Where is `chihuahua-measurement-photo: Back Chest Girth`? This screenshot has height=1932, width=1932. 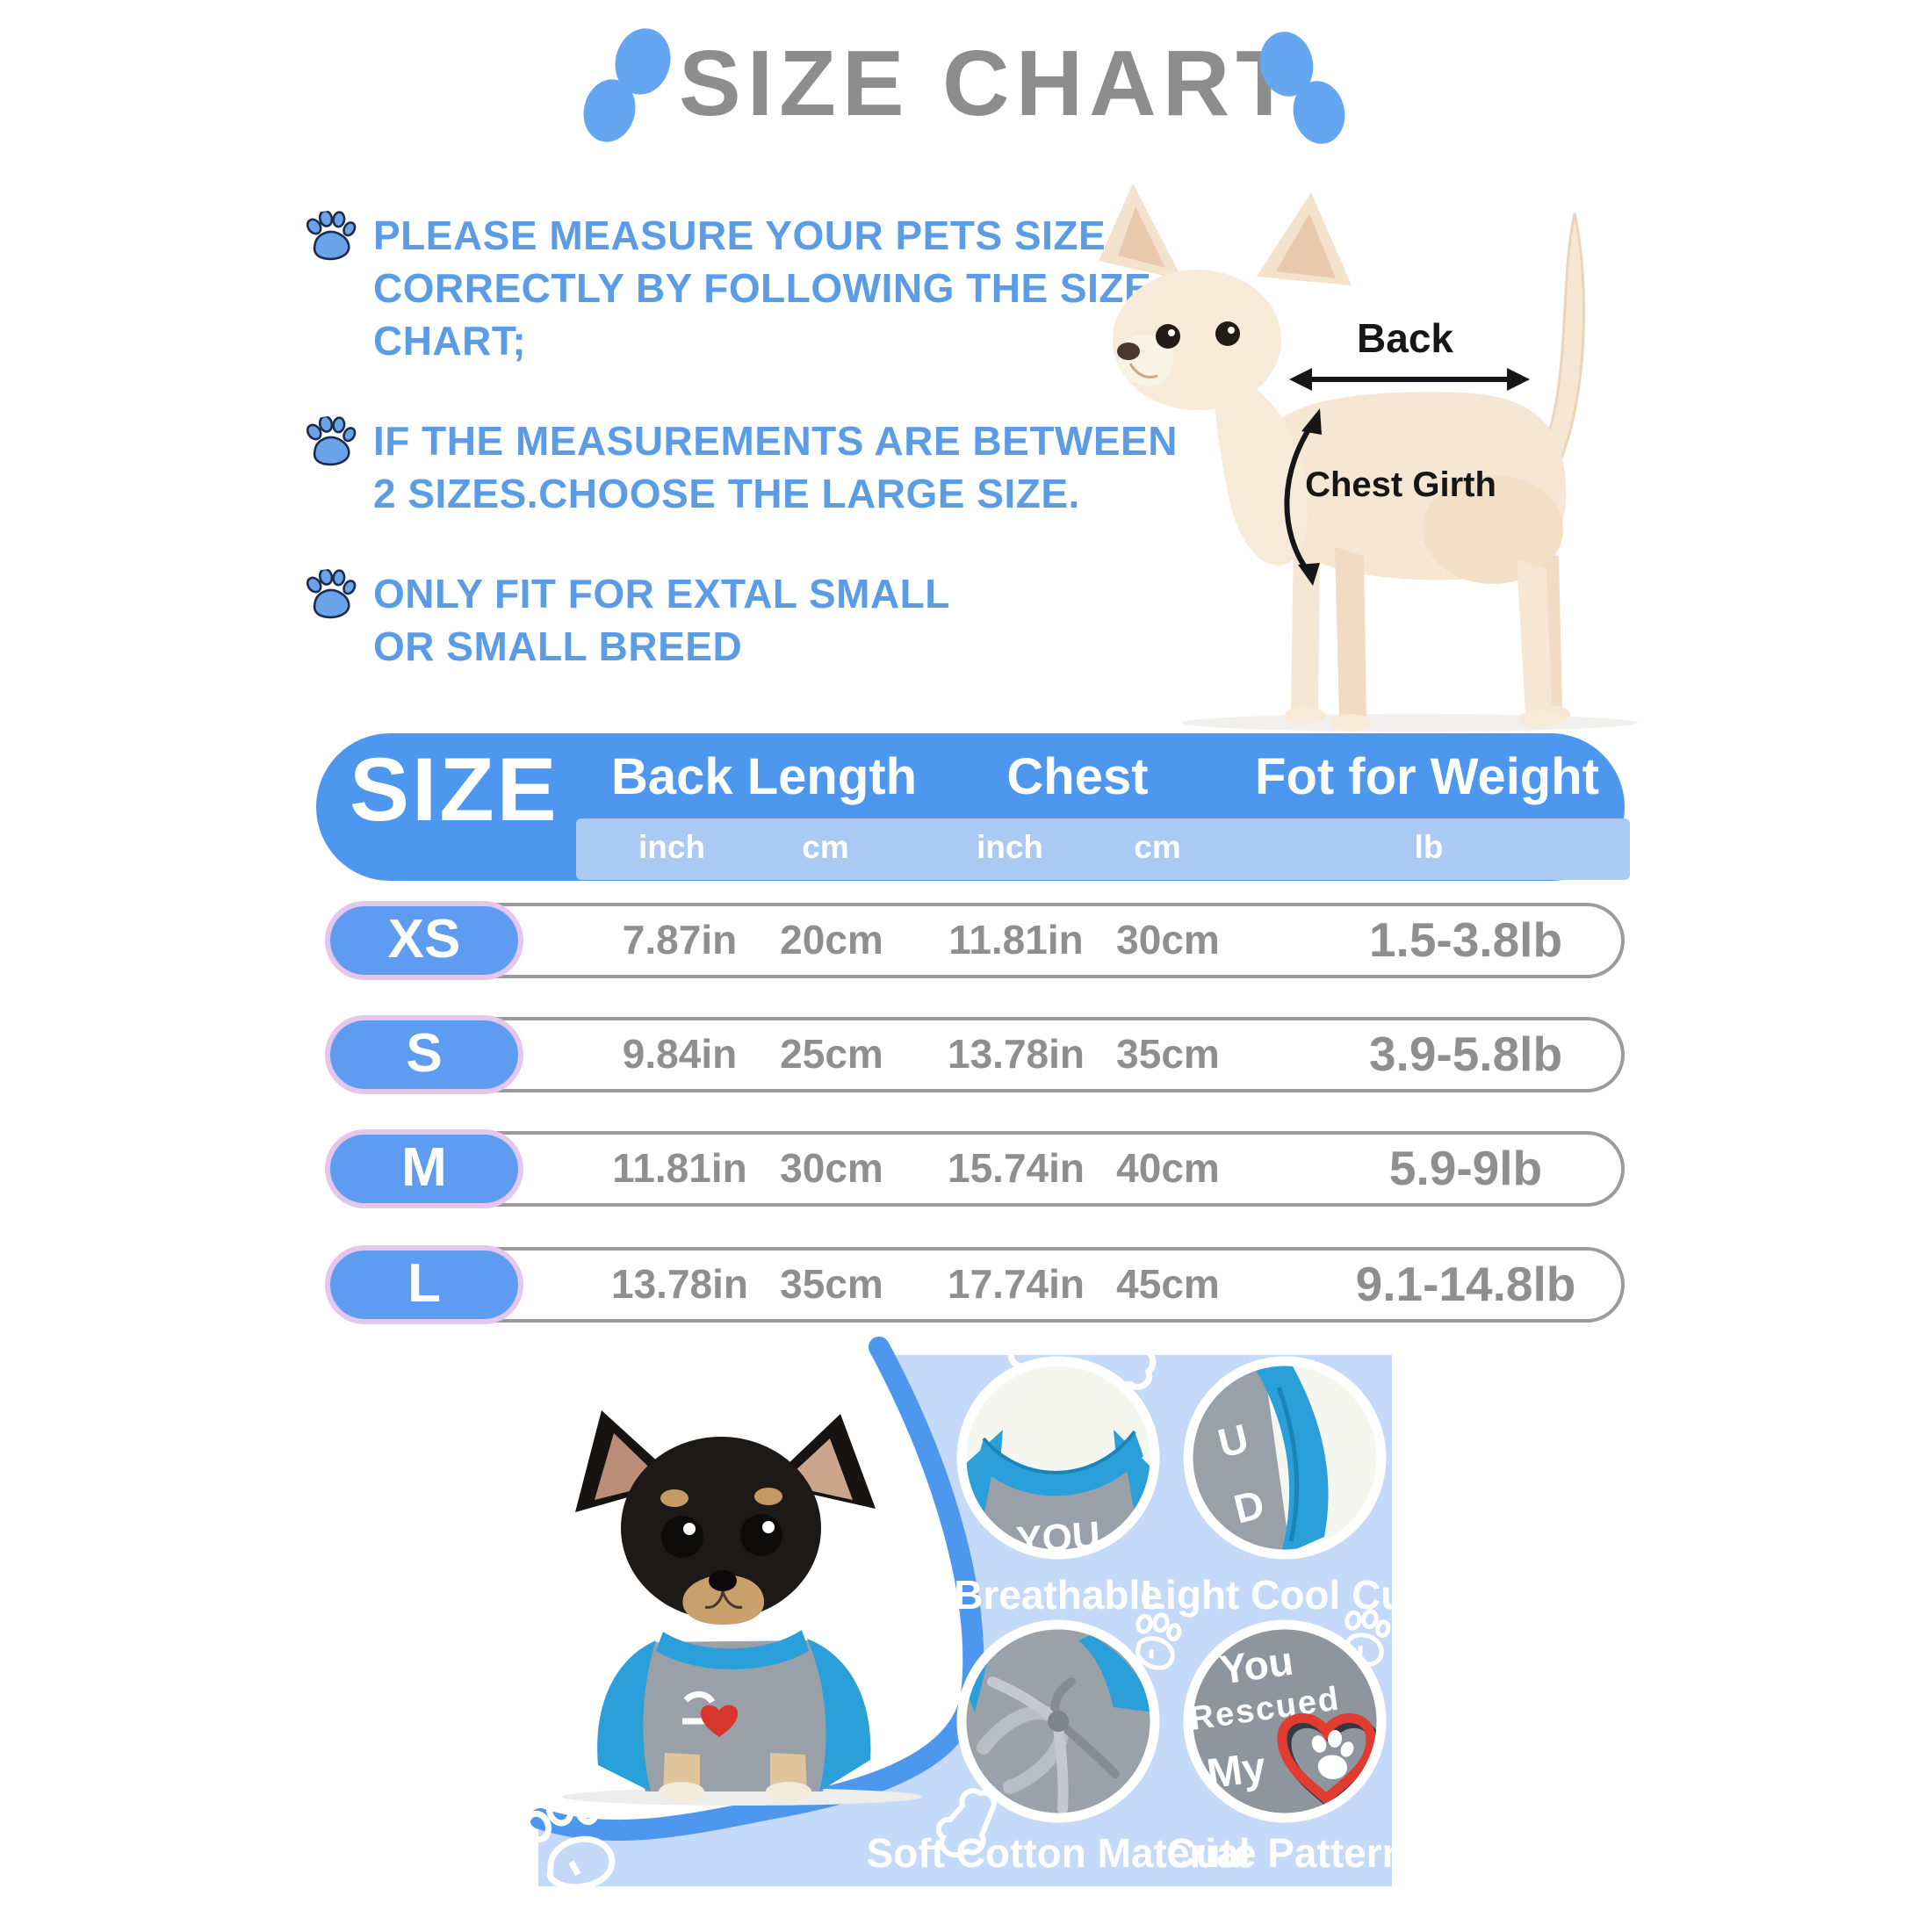 chihuahua-measurement-photo: Back Chest Girth is located at coordinates (1369, 458).